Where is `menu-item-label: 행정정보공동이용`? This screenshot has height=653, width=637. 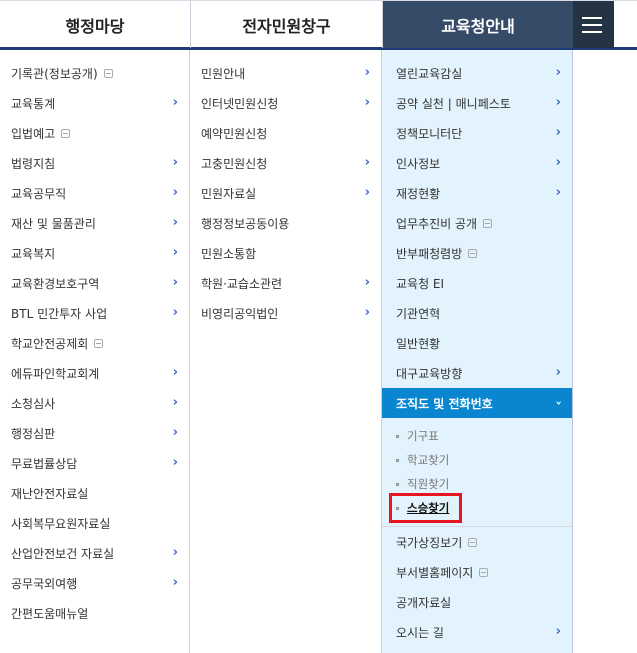
menu-item-label: 행정정보공동이용 is located at coordinates (245, 223).